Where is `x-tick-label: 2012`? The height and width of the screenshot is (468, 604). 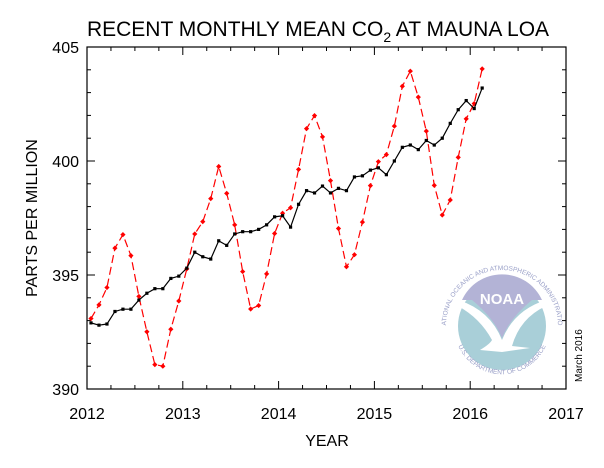
x-tick-label: 2012 is located at coordinates (87, 414).